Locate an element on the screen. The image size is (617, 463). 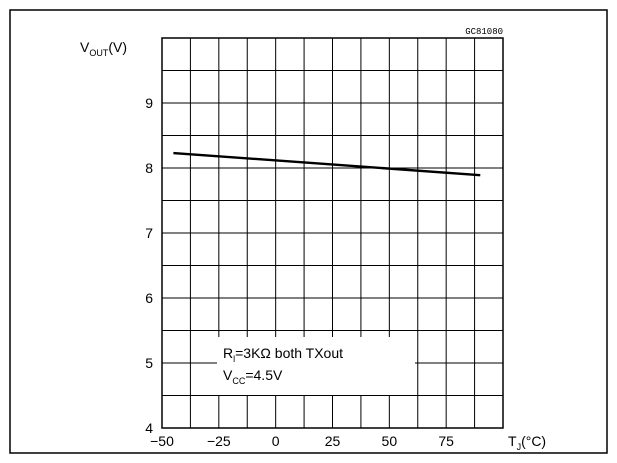
y-tick-label: 8 is located at coordinates (149, 168).